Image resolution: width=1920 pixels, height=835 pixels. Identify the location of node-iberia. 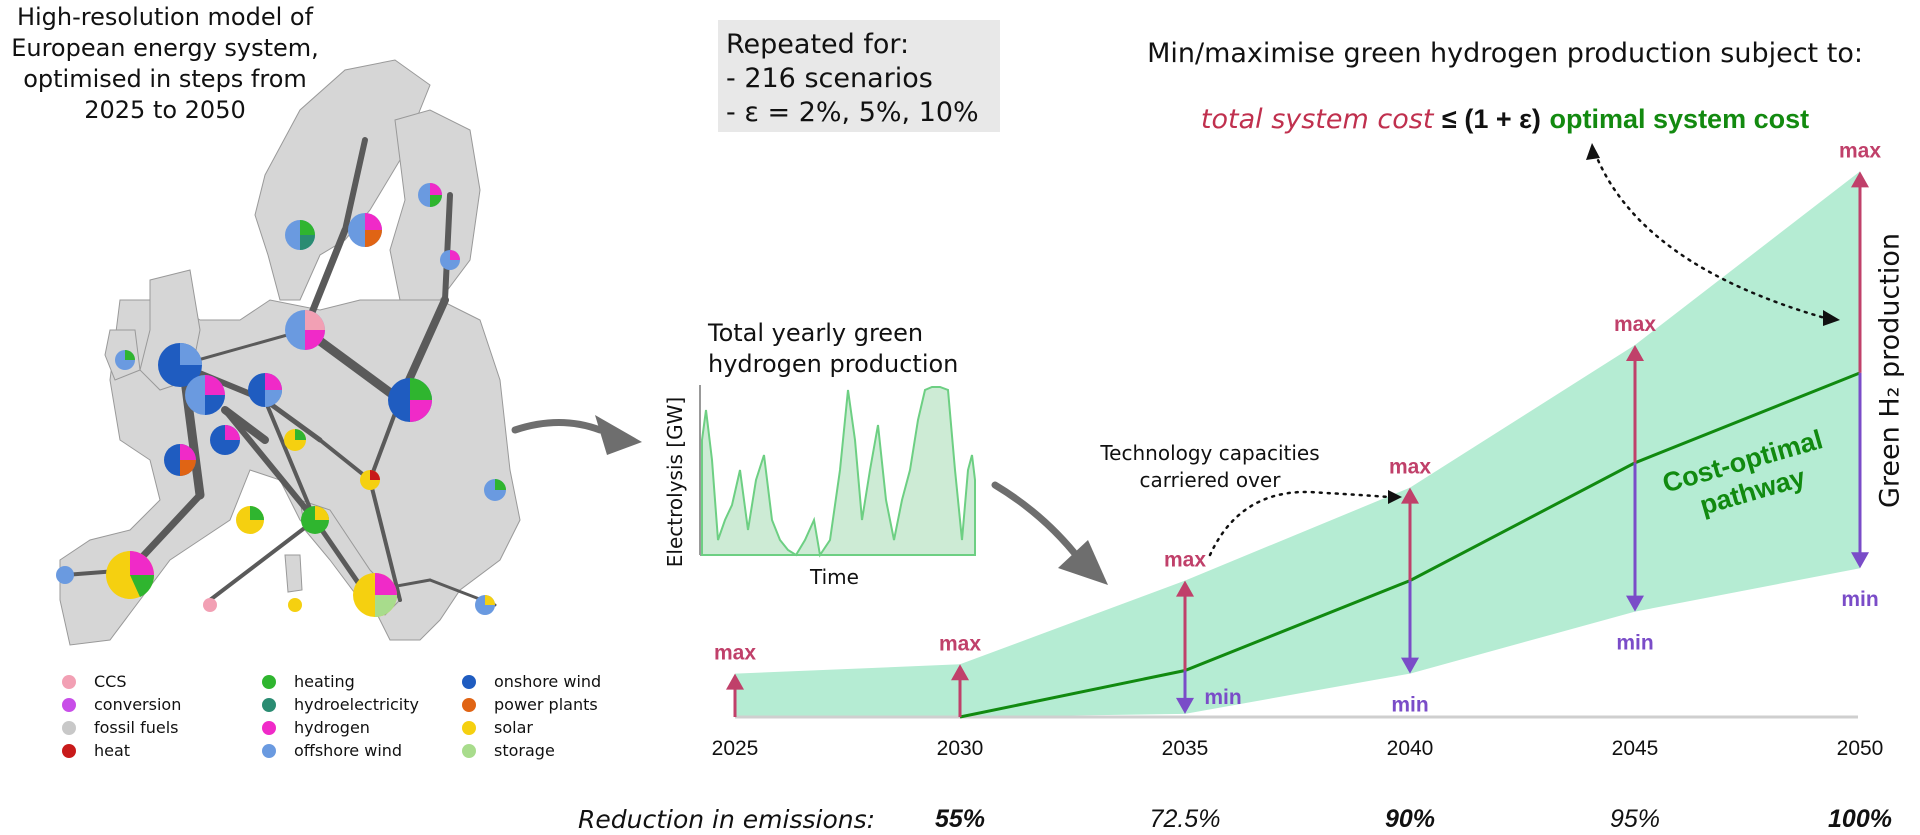
(130, 575).